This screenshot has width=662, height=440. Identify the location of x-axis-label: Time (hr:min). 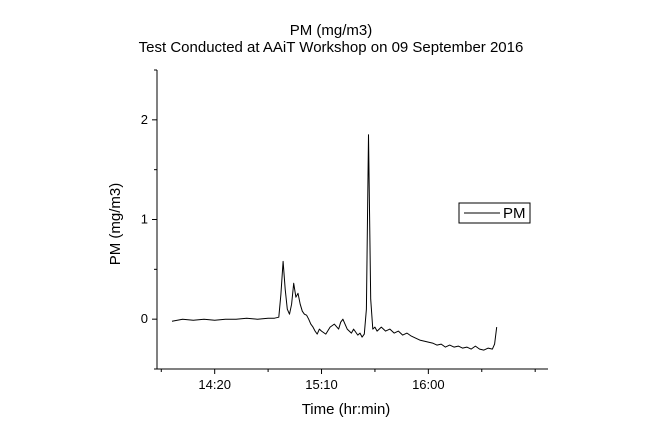
(346, 409).